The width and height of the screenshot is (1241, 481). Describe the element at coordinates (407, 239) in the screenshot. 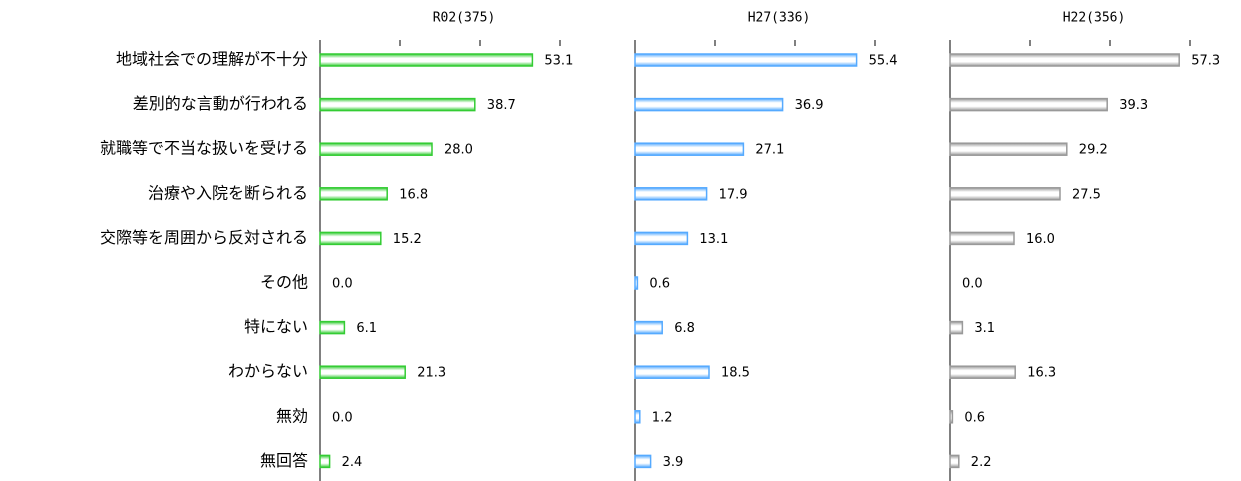

I see `data-label: 15.2` at that location.